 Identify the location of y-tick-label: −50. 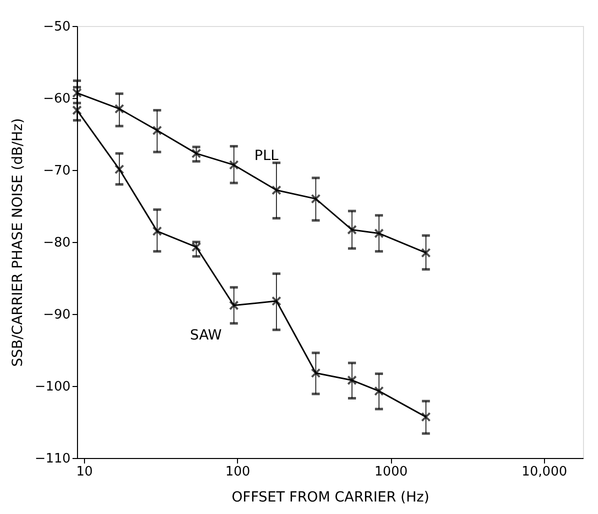
(56, 27).